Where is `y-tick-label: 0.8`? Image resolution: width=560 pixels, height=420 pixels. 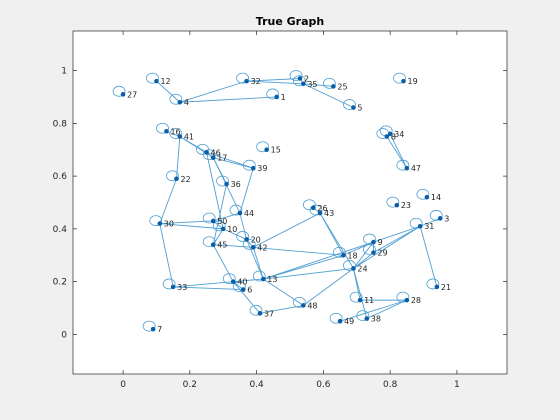
y-tick-label: 0.8 is located at coordinates (60, 124).